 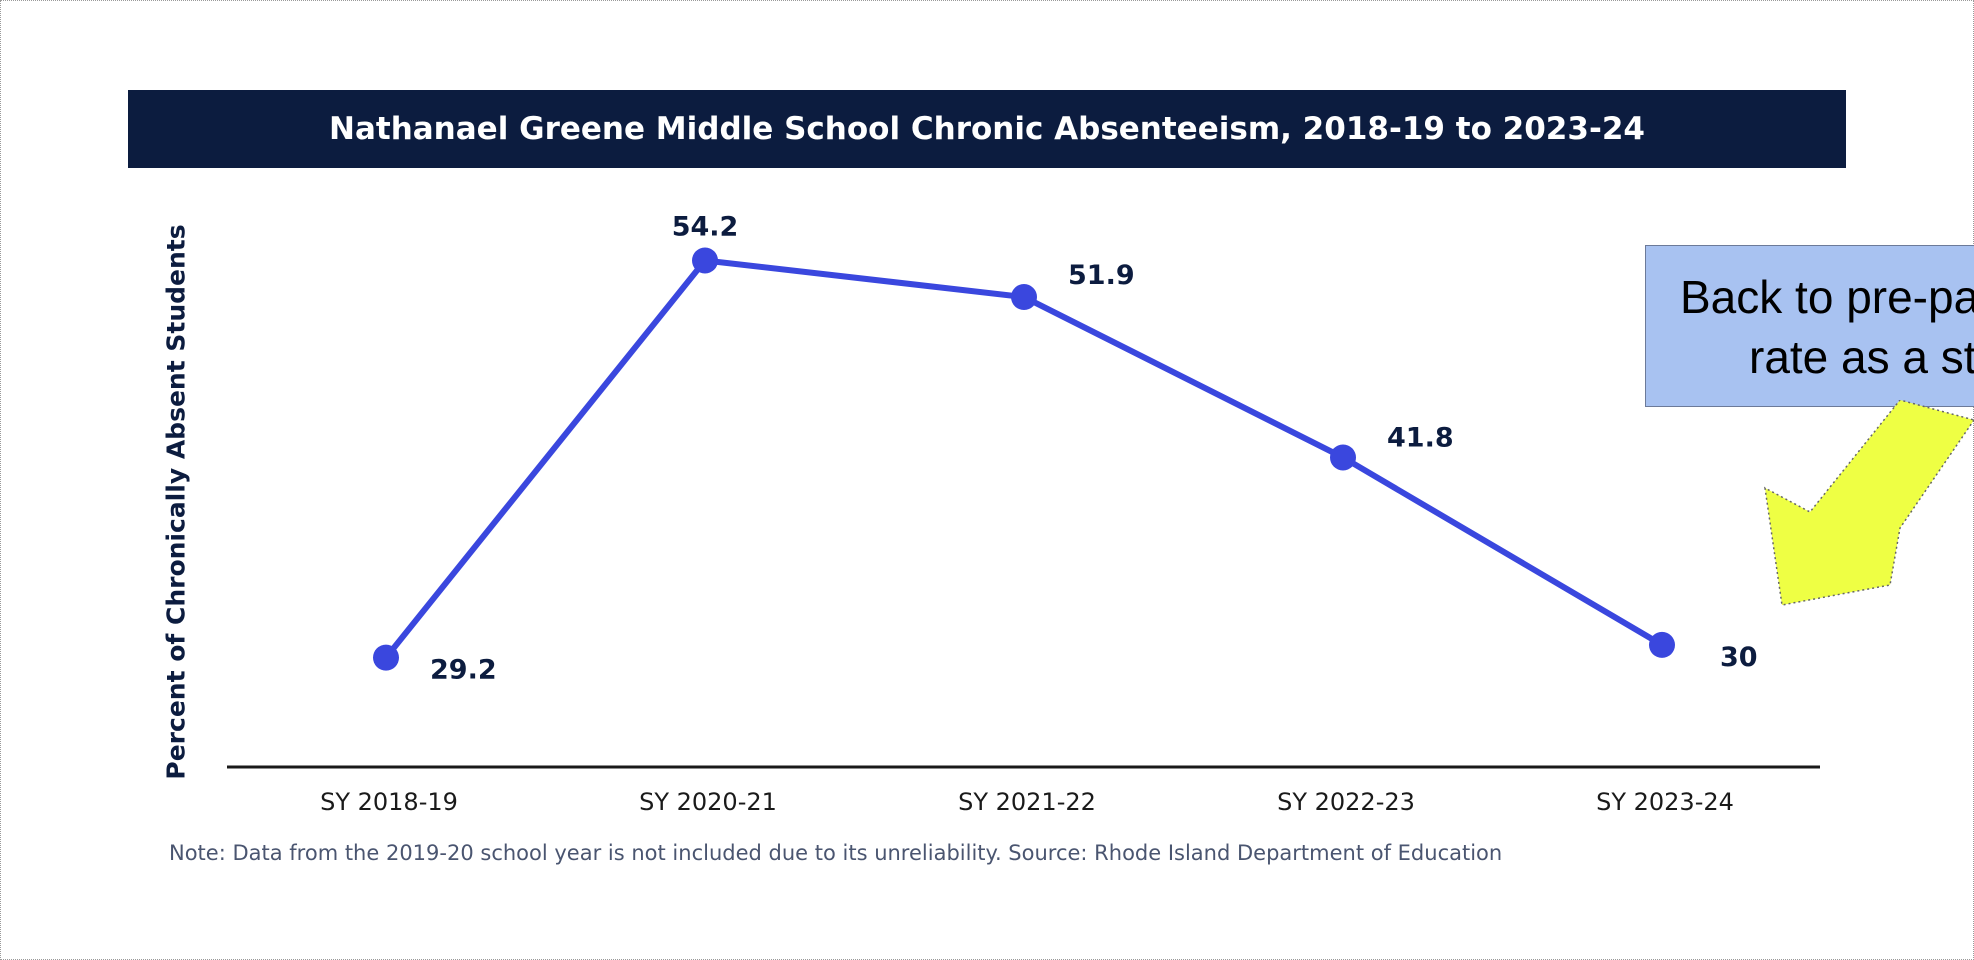 I want to click on callout-text-line2: rate as a start, so click(x=1861, y=357).